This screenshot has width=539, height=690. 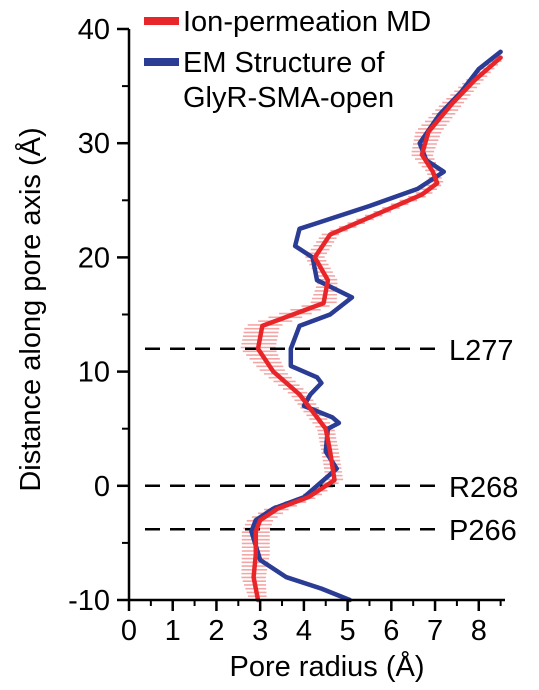 What do you see at coordinates (326, 666) in the screenshot?
I see `x-axis-title: Pore radius (Å)` at bounding box center [326, 666].